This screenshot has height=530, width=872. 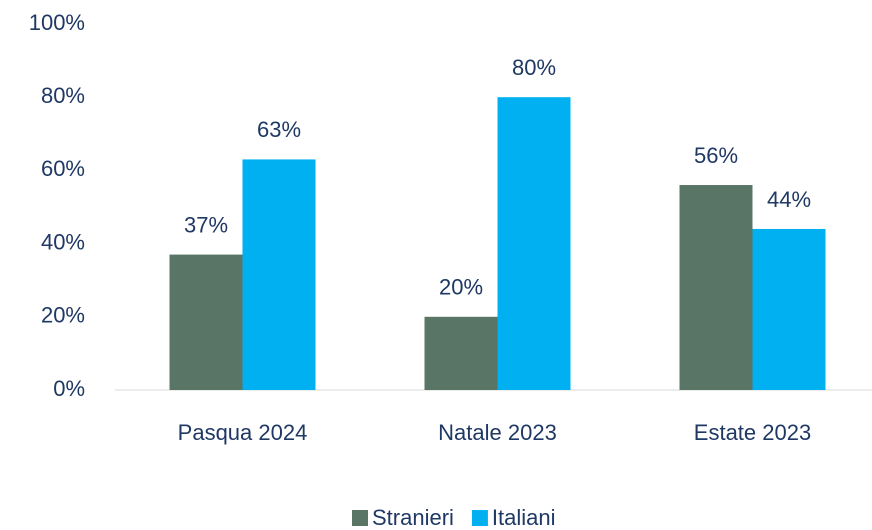 I want to click on x-tick-label: Estate 2023, so click(x=752, y=432).